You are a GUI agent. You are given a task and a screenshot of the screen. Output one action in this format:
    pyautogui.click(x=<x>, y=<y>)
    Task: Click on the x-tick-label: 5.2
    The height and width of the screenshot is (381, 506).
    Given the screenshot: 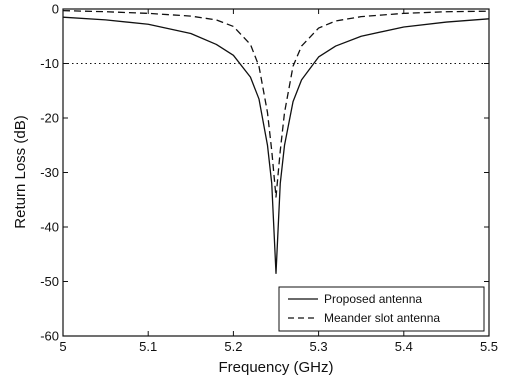 What is the action you would take?
    pyautogui.click(x=233, y=346)
    